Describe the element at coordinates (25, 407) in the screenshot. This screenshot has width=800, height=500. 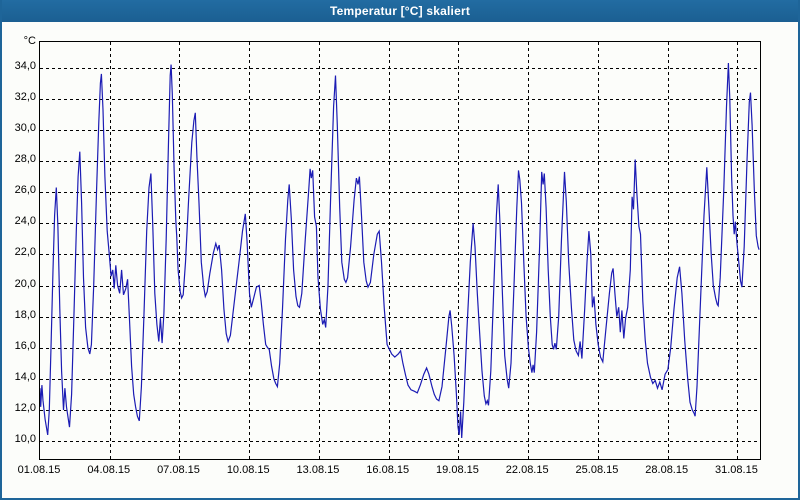
I see `y-tick-label: 12,0` at that location.